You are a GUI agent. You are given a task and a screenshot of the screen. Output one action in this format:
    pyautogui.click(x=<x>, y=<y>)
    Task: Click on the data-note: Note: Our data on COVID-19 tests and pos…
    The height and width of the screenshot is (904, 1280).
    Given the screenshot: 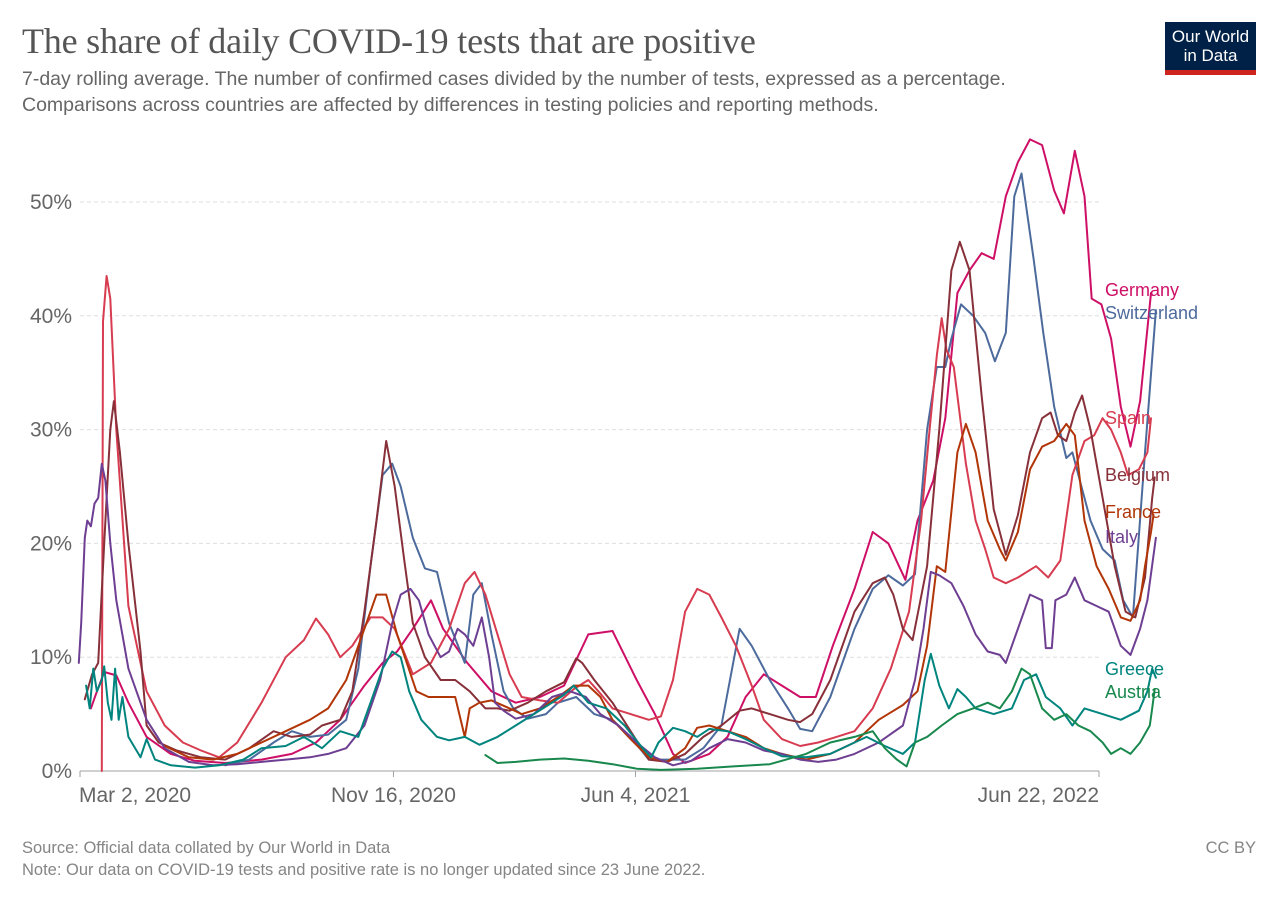 What is the action you would take?
    pyautogui.click(x=364, y=870)
    